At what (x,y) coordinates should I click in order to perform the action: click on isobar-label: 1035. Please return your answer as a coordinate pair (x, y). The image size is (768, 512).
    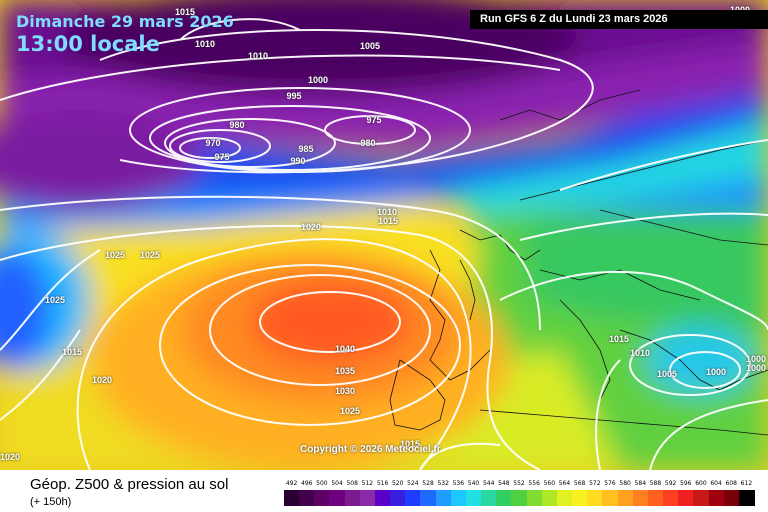
    Looking at the image, I should click on (345, 371).